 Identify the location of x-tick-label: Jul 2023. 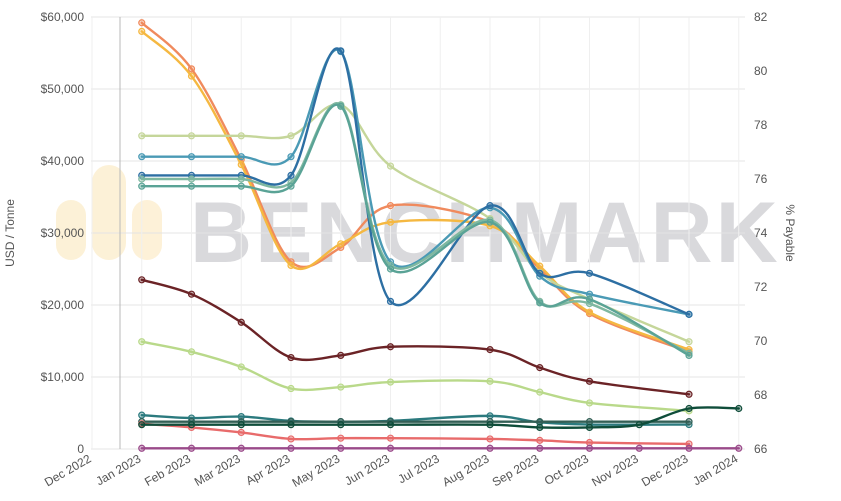
(418, 468).